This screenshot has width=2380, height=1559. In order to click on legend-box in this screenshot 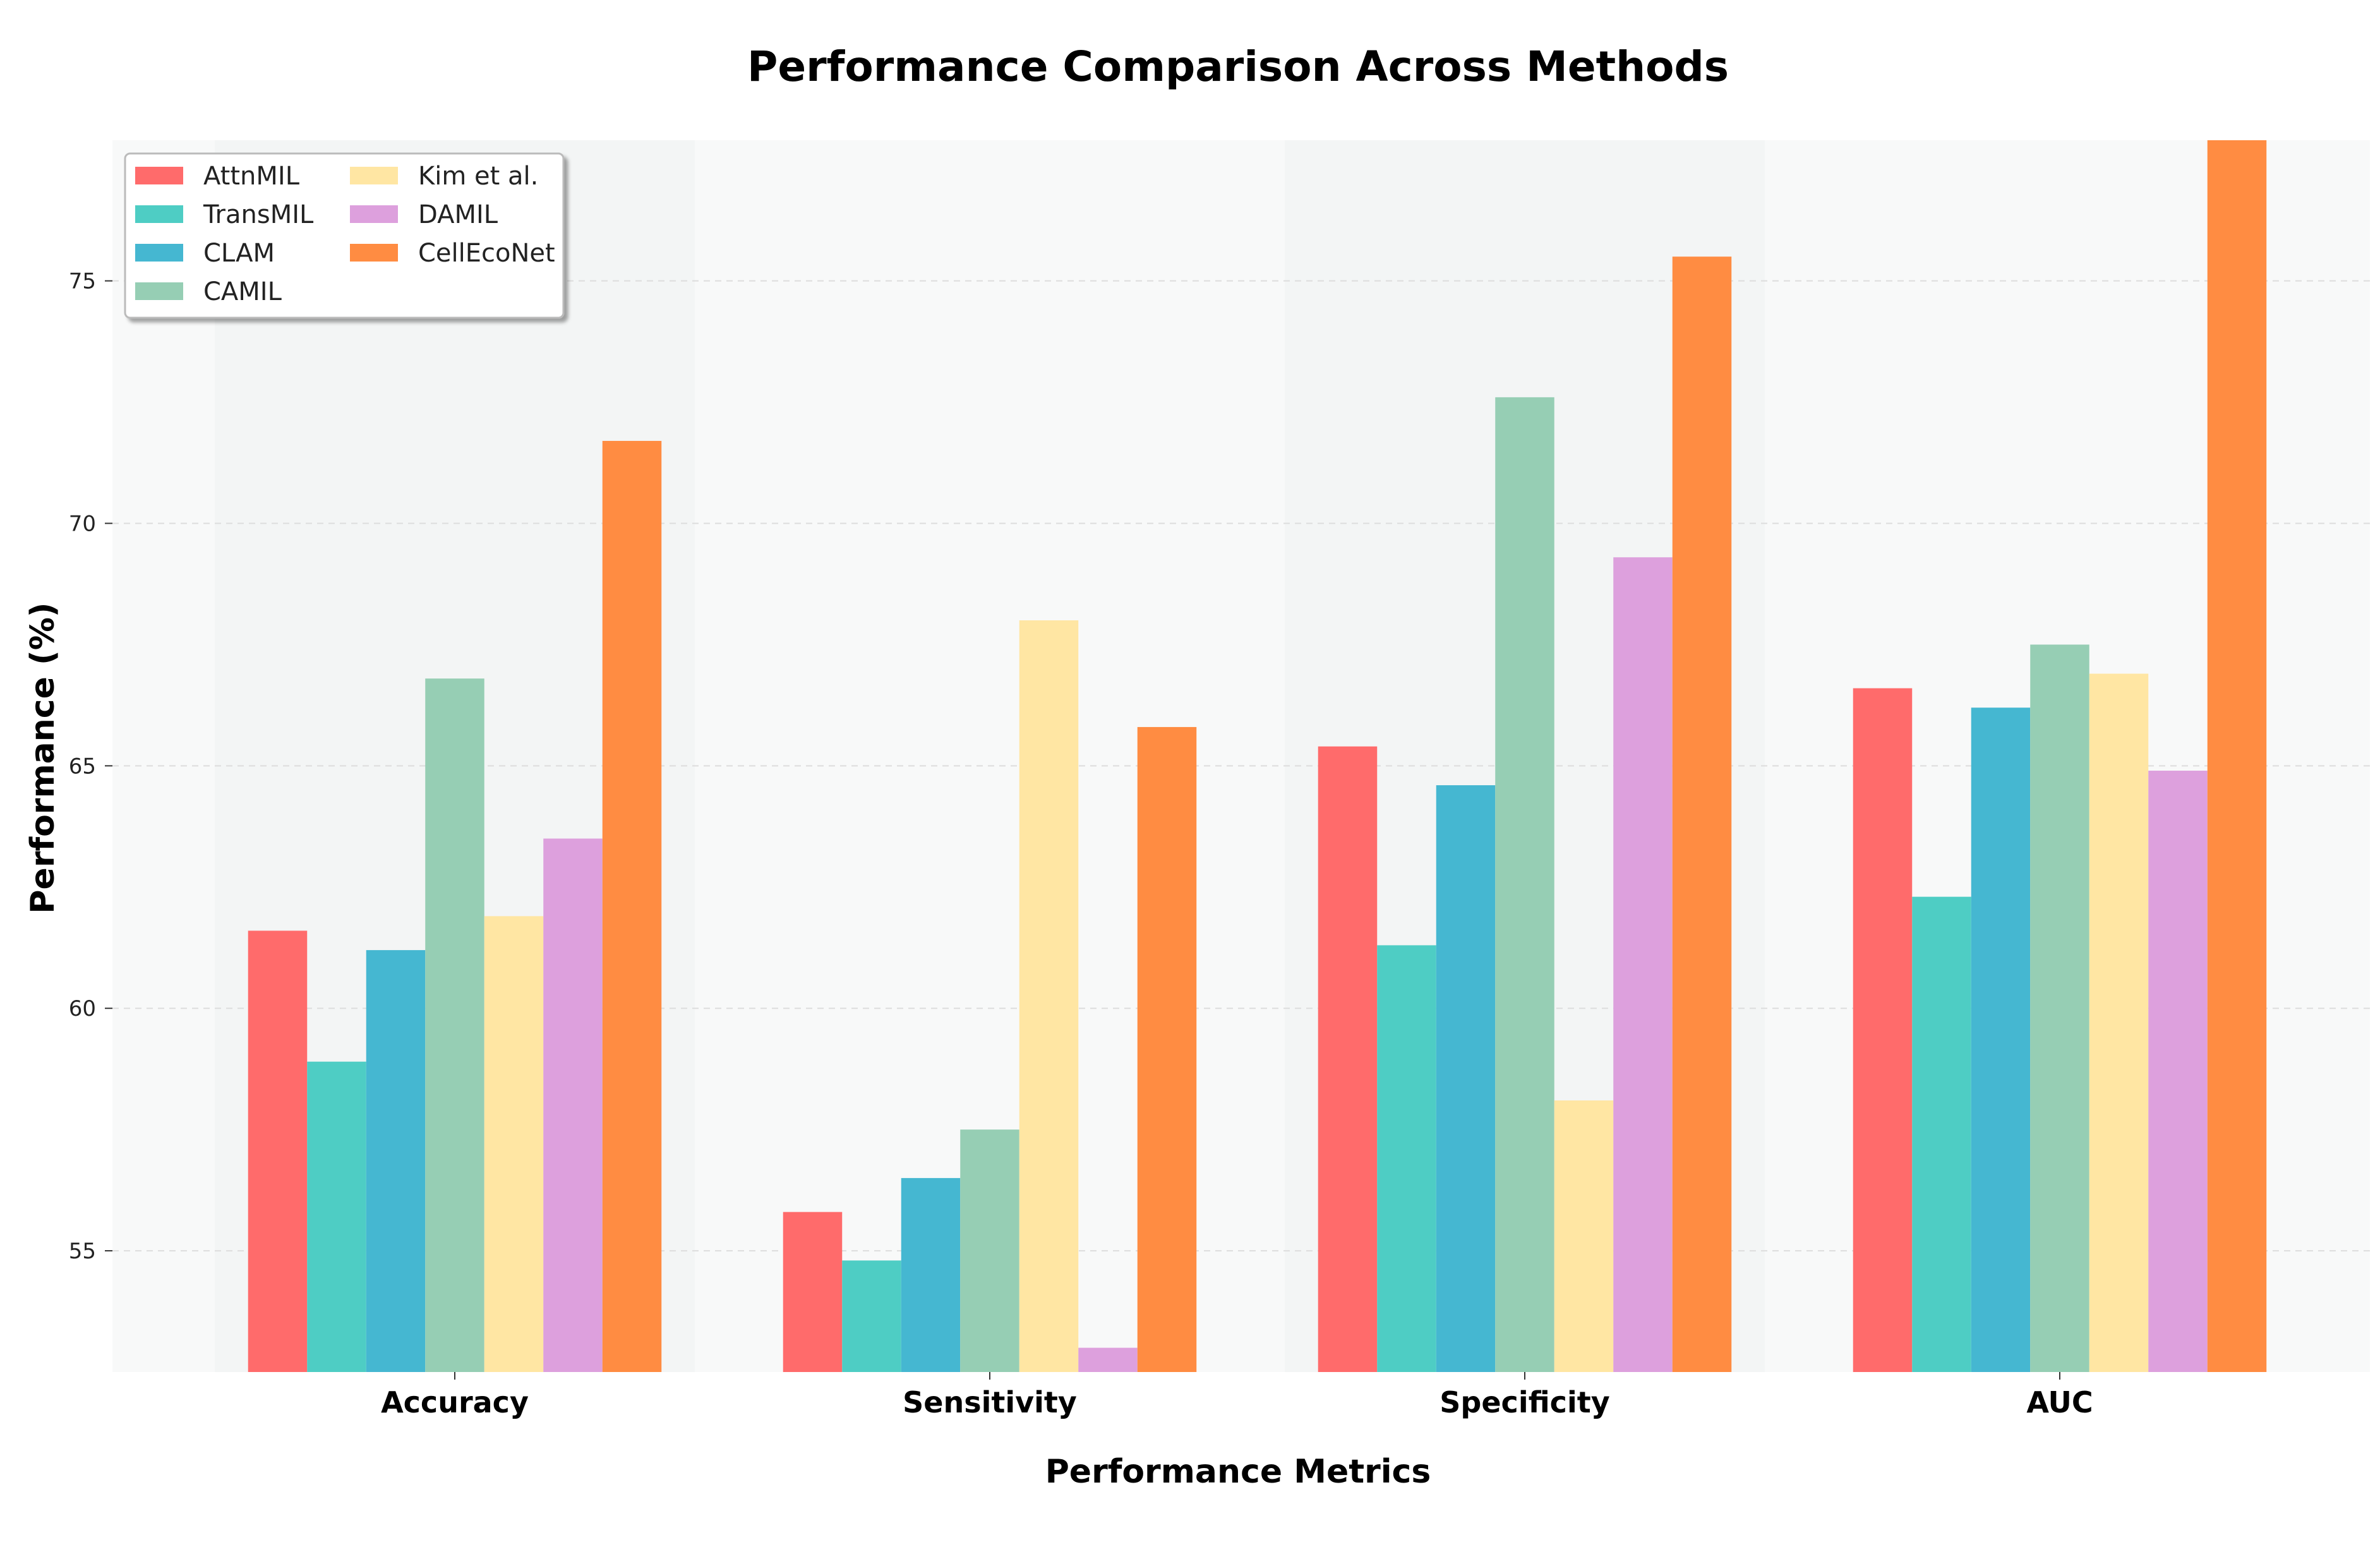, I will do `click(344, 235)`.